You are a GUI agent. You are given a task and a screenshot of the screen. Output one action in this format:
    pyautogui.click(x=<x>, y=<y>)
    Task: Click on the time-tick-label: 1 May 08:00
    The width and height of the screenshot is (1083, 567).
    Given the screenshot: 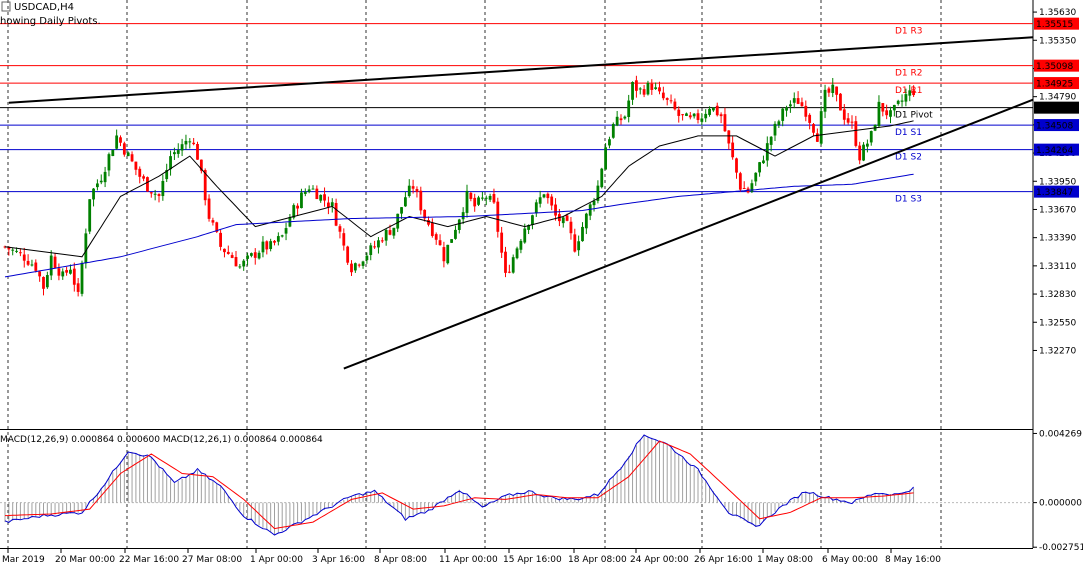 What is the action you would take?
    pyautogui.click(x=785, y=560)
    